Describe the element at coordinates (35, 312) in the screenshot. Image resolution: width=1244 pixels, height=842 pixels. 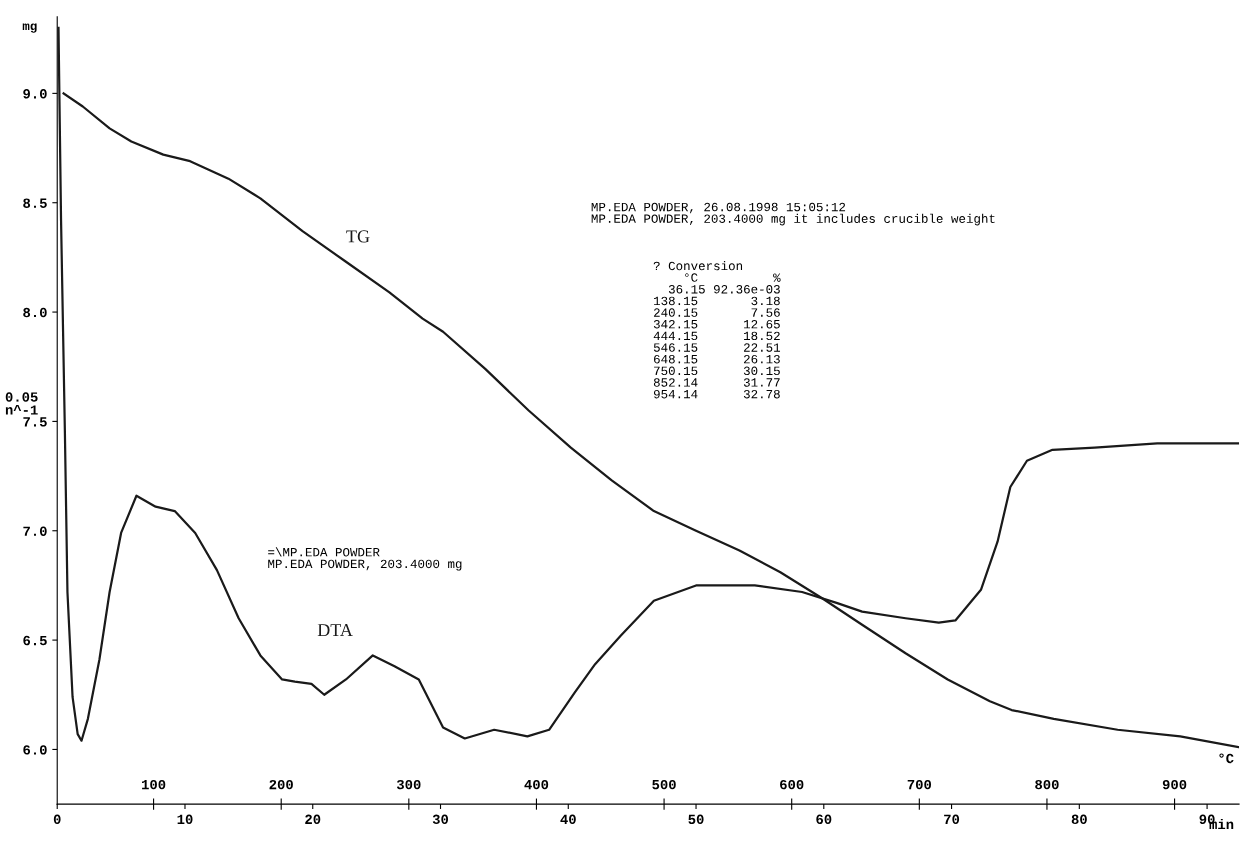
I see `y-tick-label: 8.0` at that location.